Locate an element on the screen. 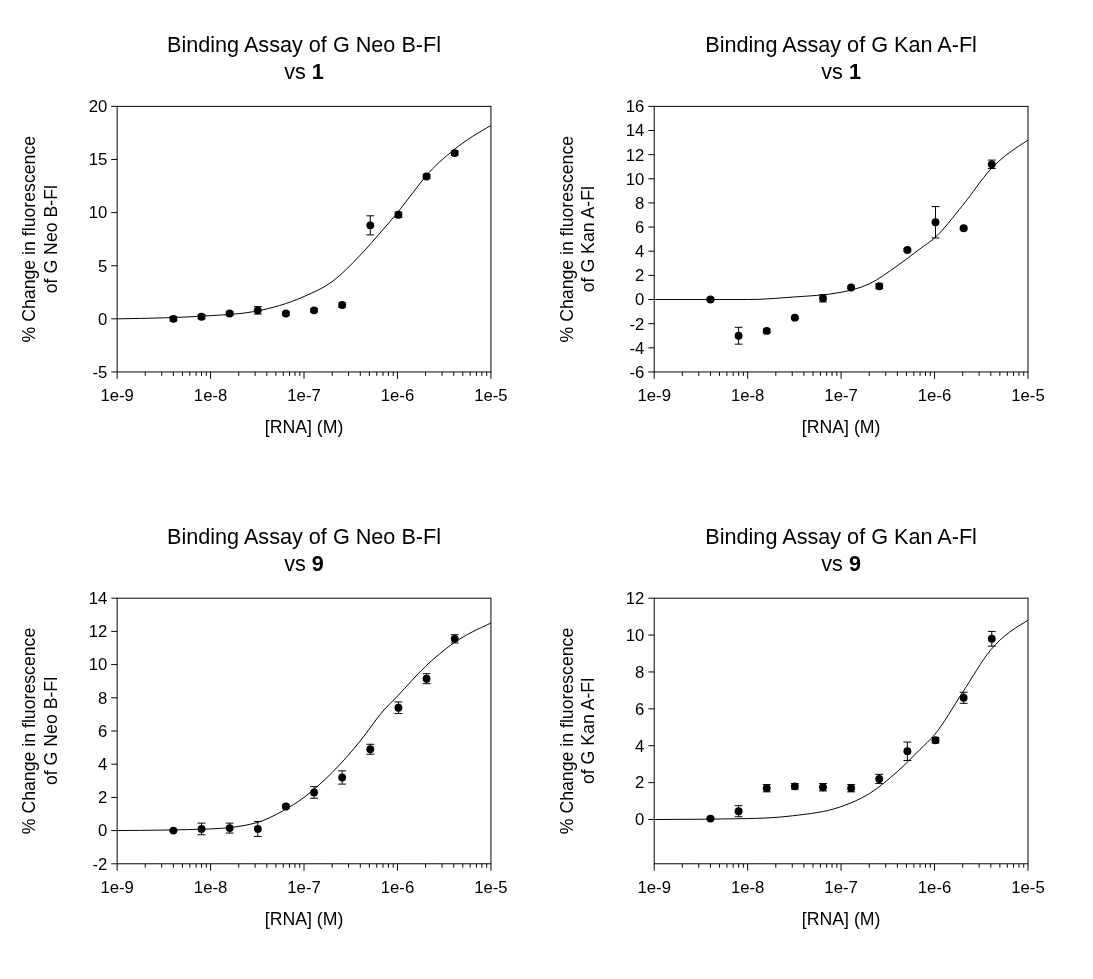 Image resolution: width=1093 pixels, height=979 pixels. y-tick-label: 15 is located at coordinates (98, 160).